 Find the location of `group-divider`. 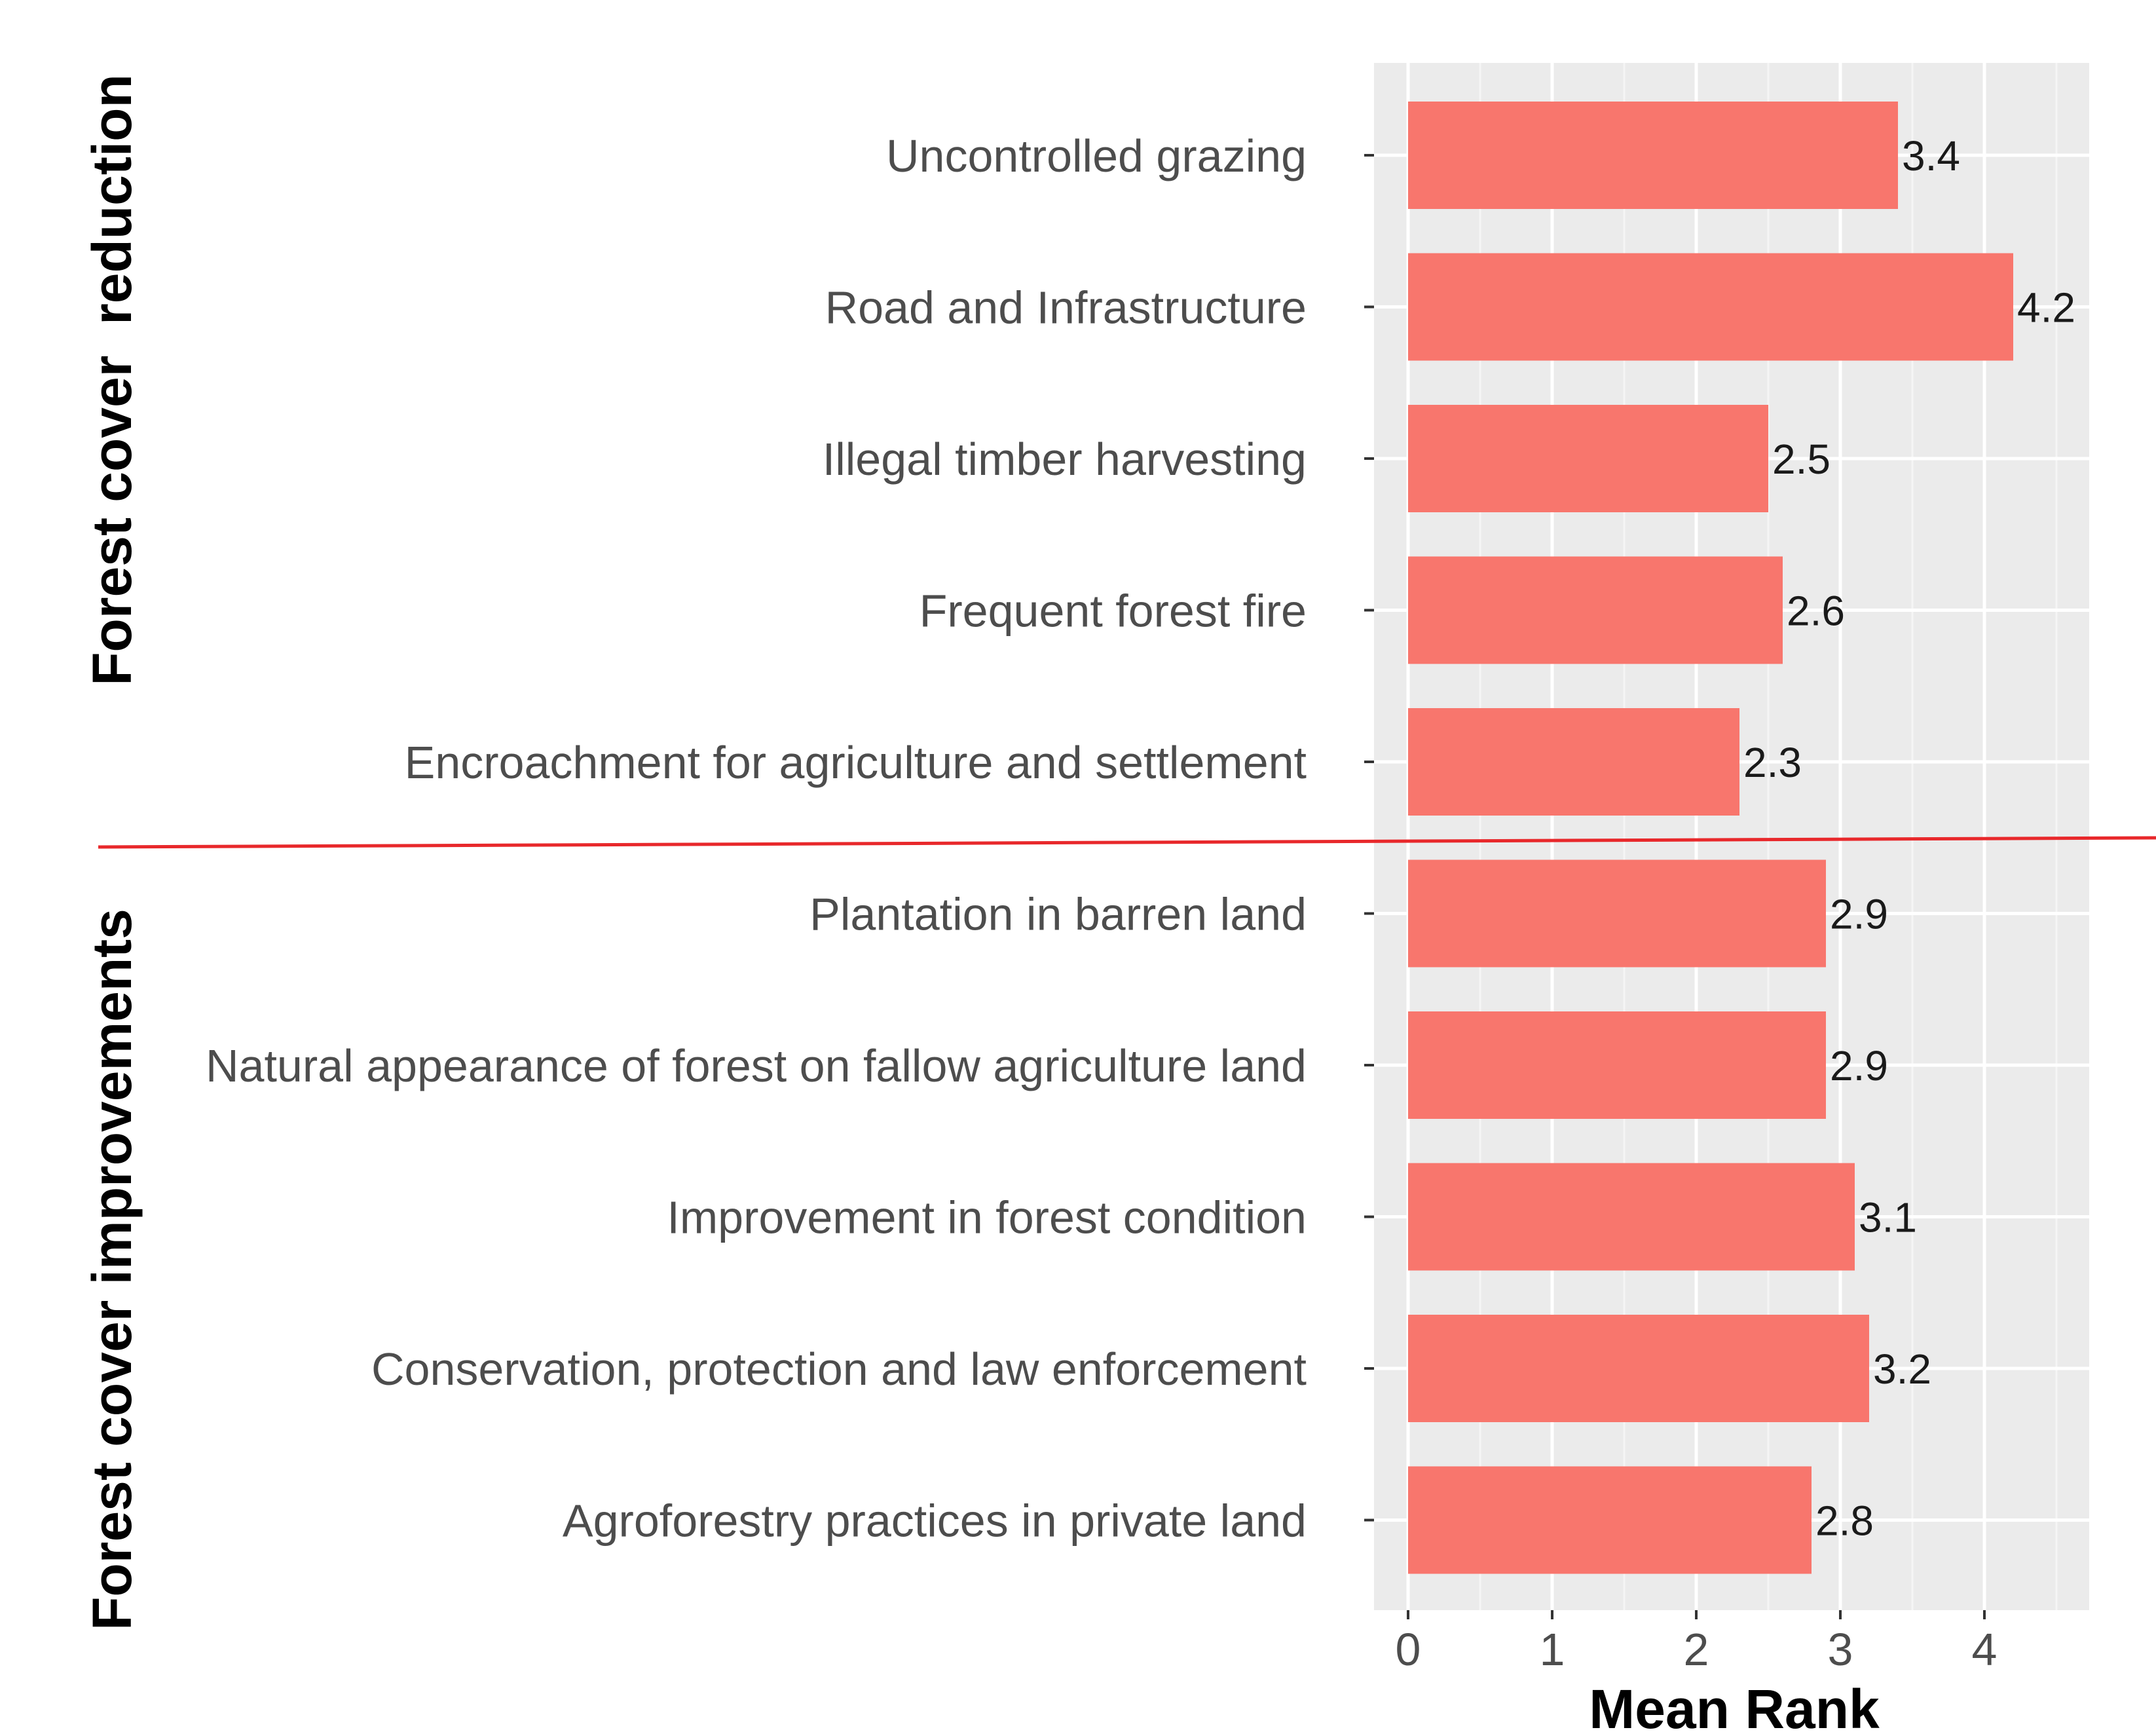

group-divider is located at coordinates (1127, 842).